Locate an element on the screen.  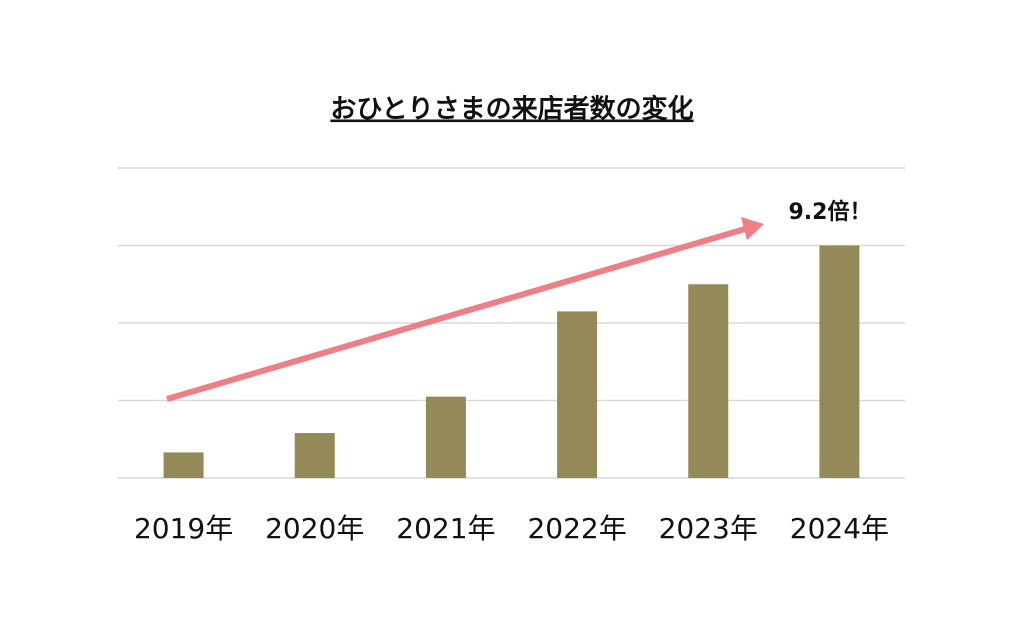
x-tick-label: 2020年 is located at coordinates (314, 528).